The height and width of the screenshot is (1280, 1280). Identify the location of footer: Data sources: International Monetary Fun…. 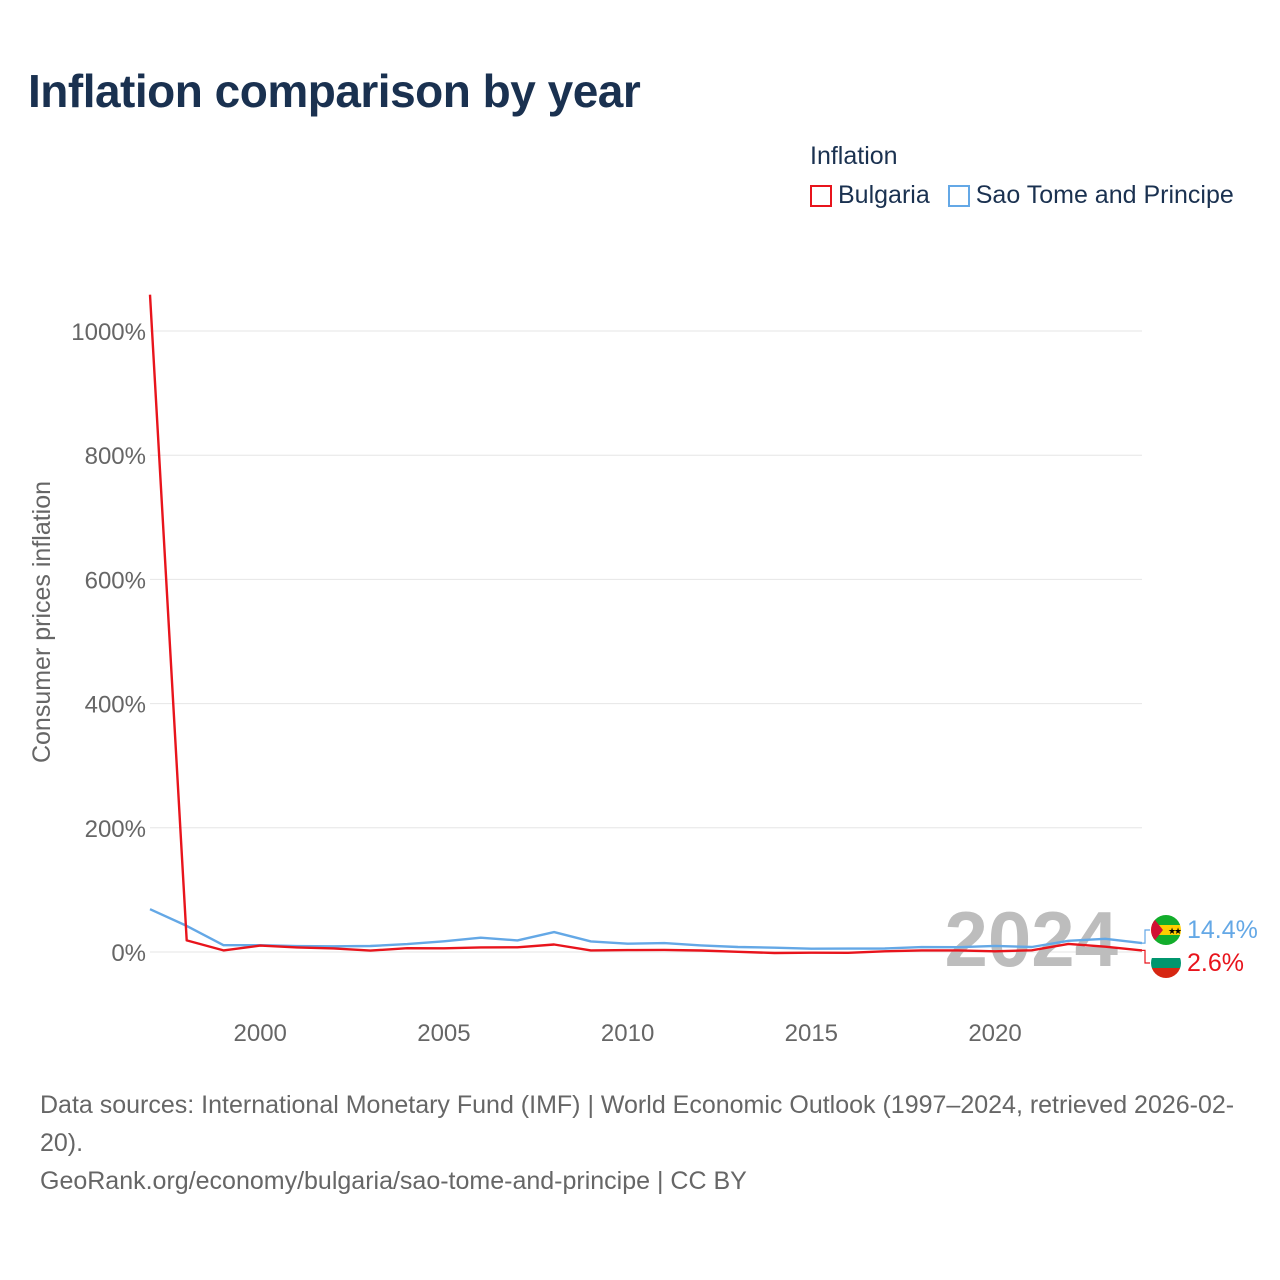
(645, 1143).